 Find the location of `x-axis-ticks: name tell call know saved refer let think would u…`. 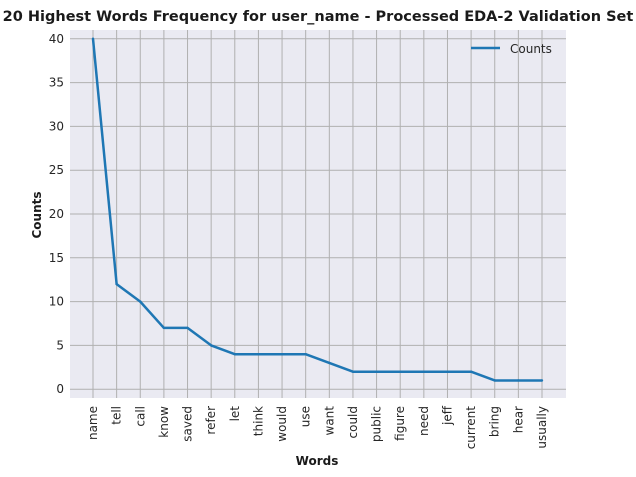

x-axis-ticks: name tell call know saved refer let think would u… is located at coordinates (317, 427).